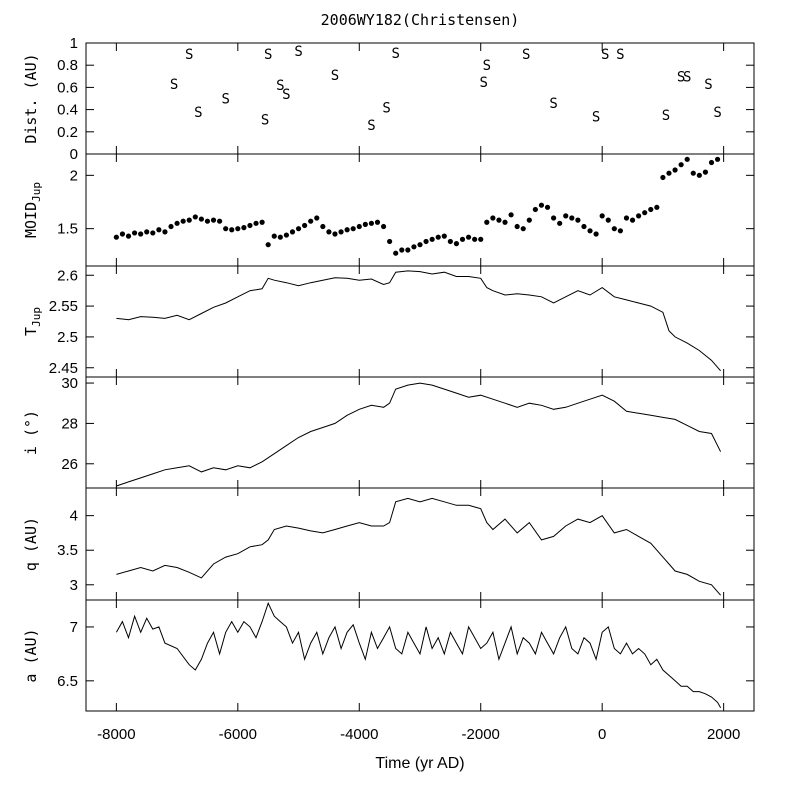 This screenshot has width=797, height=797. What do you see at coordinates (74, 175) in the screenshot?
I see `y-tick-label: 2` at bounding box center [74, 175].